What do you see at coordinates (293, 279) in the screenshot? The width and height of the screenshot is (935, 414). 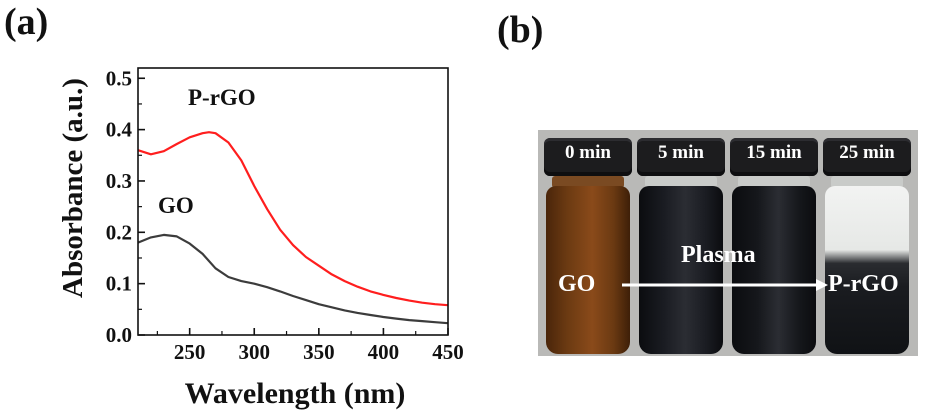 I see `series-line-go` at bounding box center [293, 279].